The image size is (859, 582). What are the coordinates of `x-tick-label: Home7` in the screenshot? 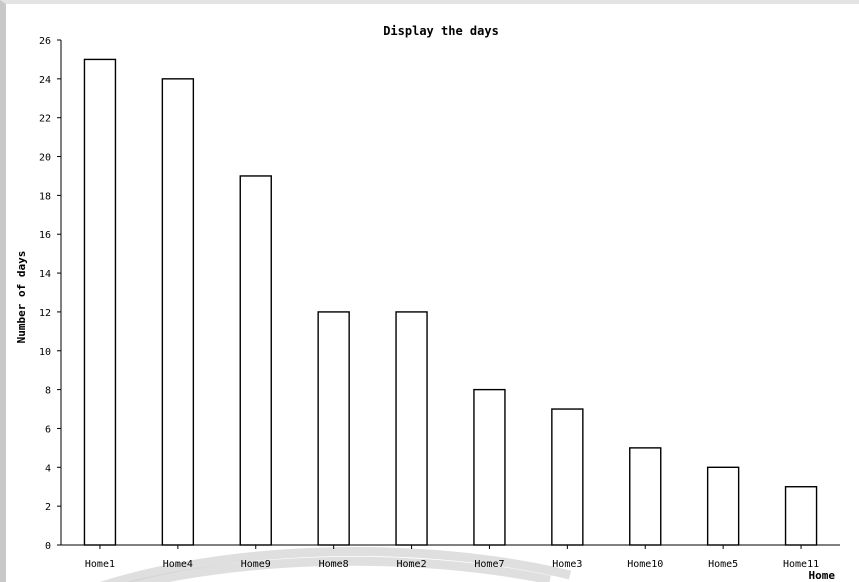 It's located at (489, 564).